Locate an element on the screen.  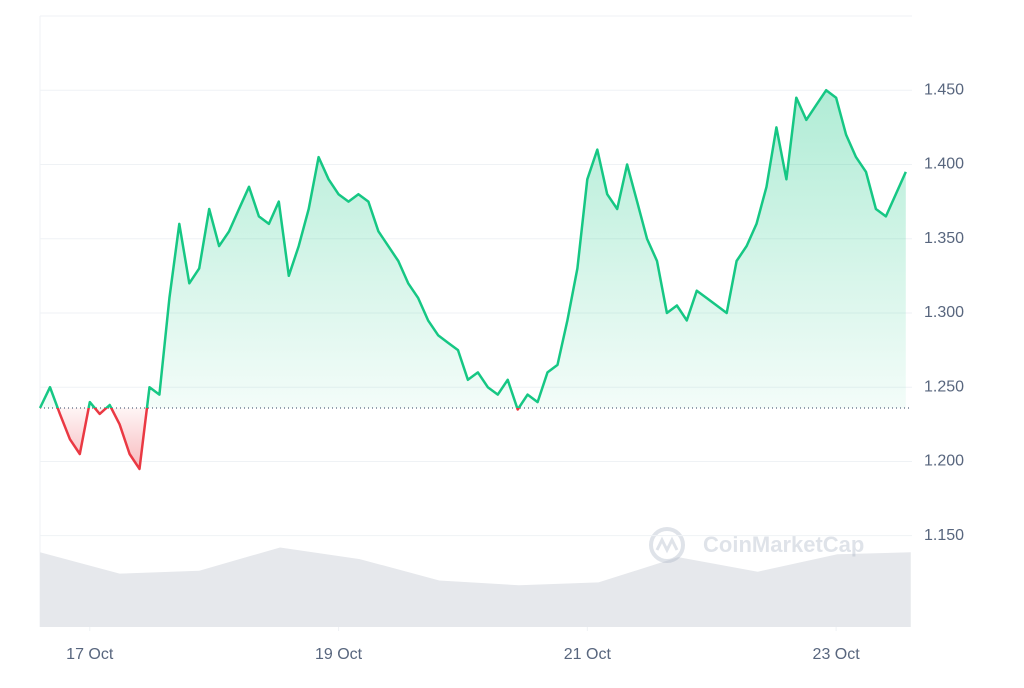
x-tick-label: 19 Oct is located at coordinates (339, 654).